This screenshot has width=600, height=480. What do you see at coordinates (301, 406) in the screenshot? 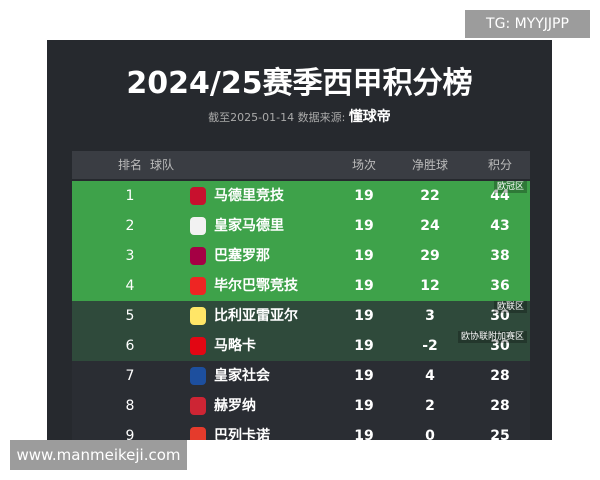
I see `table-row: 8 赫罗纳 19 2 28` at bounding box center [301, 406].